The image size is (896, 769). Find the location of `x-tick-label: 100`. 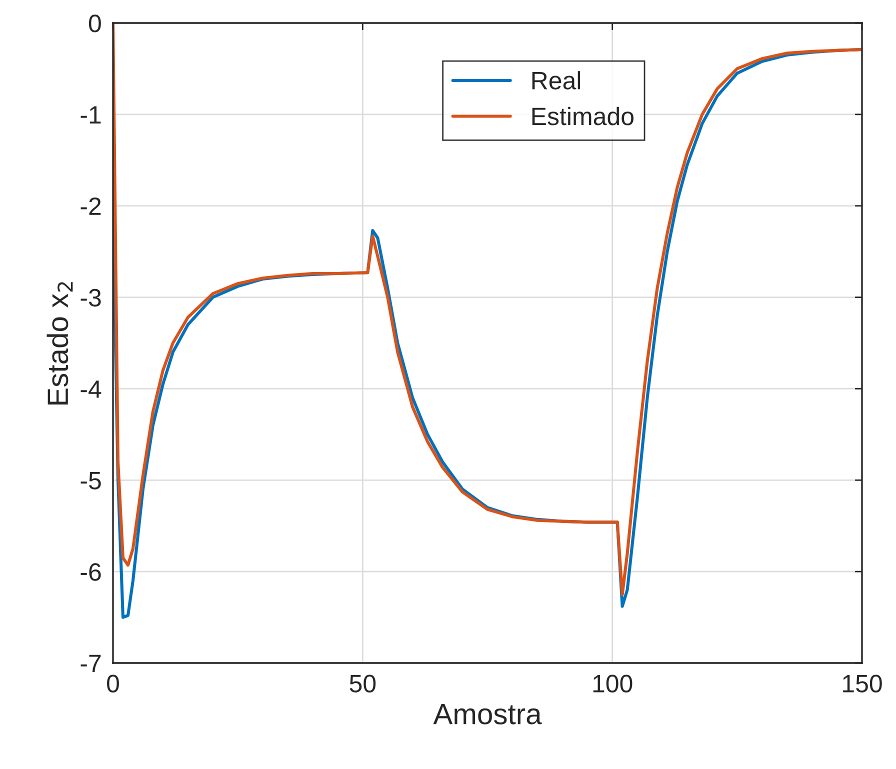

x-tick-label: 100 is located at coordinates (612, 683).